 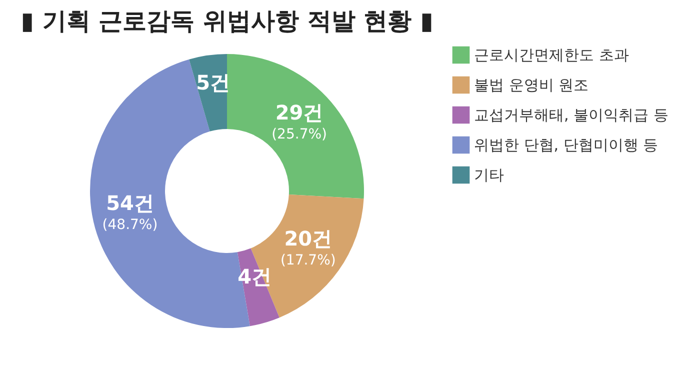 I want to click on chart-title: ▮ 기획 근로감독 위법사항 적발 현황 ▮, so click(x=227, y=21).